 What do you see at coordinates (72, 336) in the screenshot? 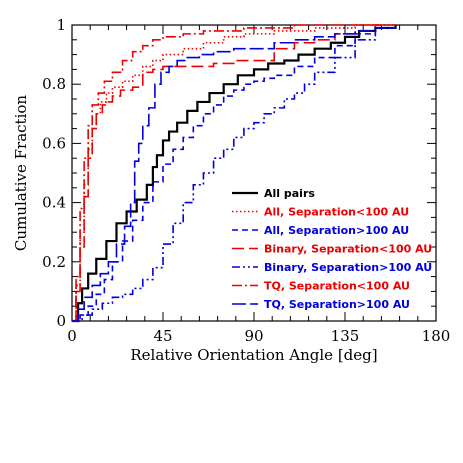
I see `x-tick-label: 0` at bounding box center [72, 336].